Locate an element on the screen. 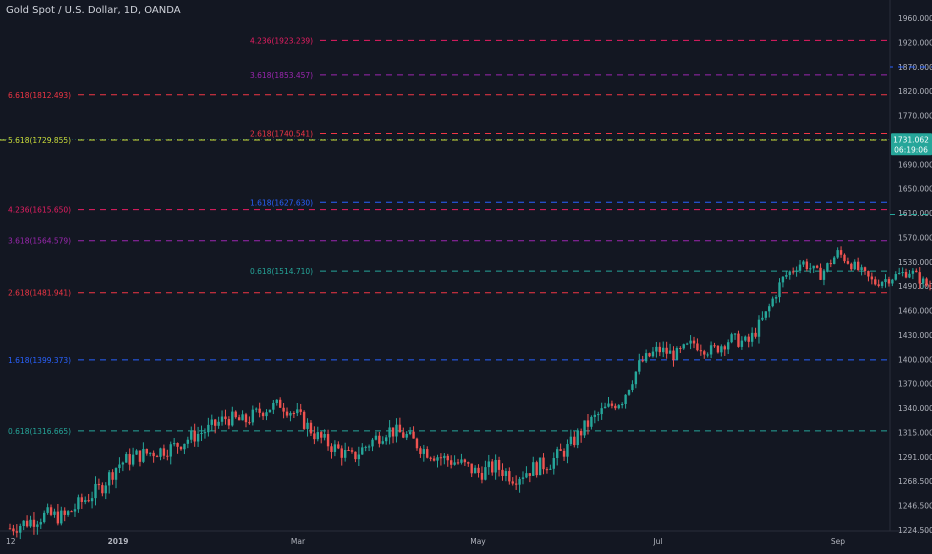 This screenshot has height=554, width=932. x-tick-label: Sep is located at coordinates (838, 541).